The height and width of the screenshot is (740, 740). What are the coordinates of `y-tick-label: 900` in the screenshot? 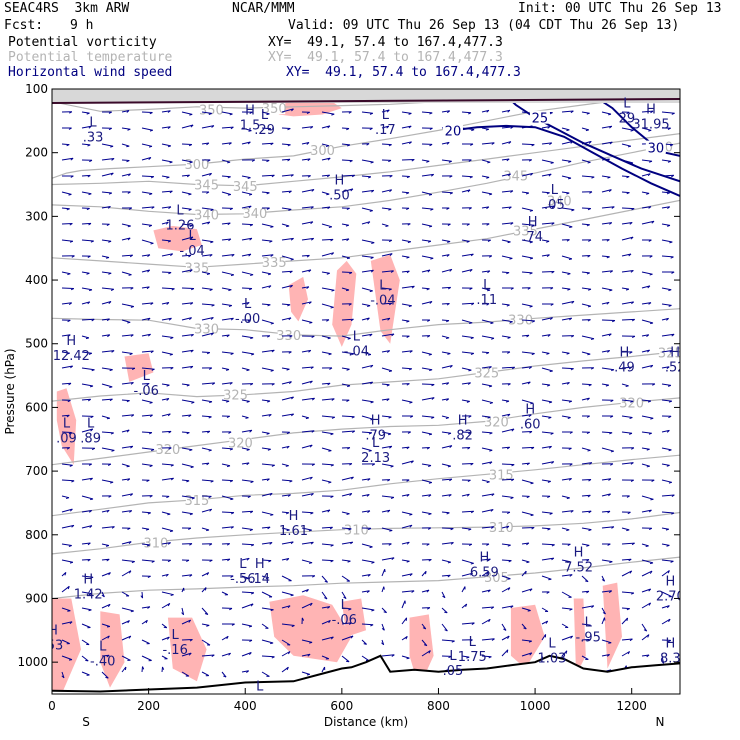 It's located at (36, 598).